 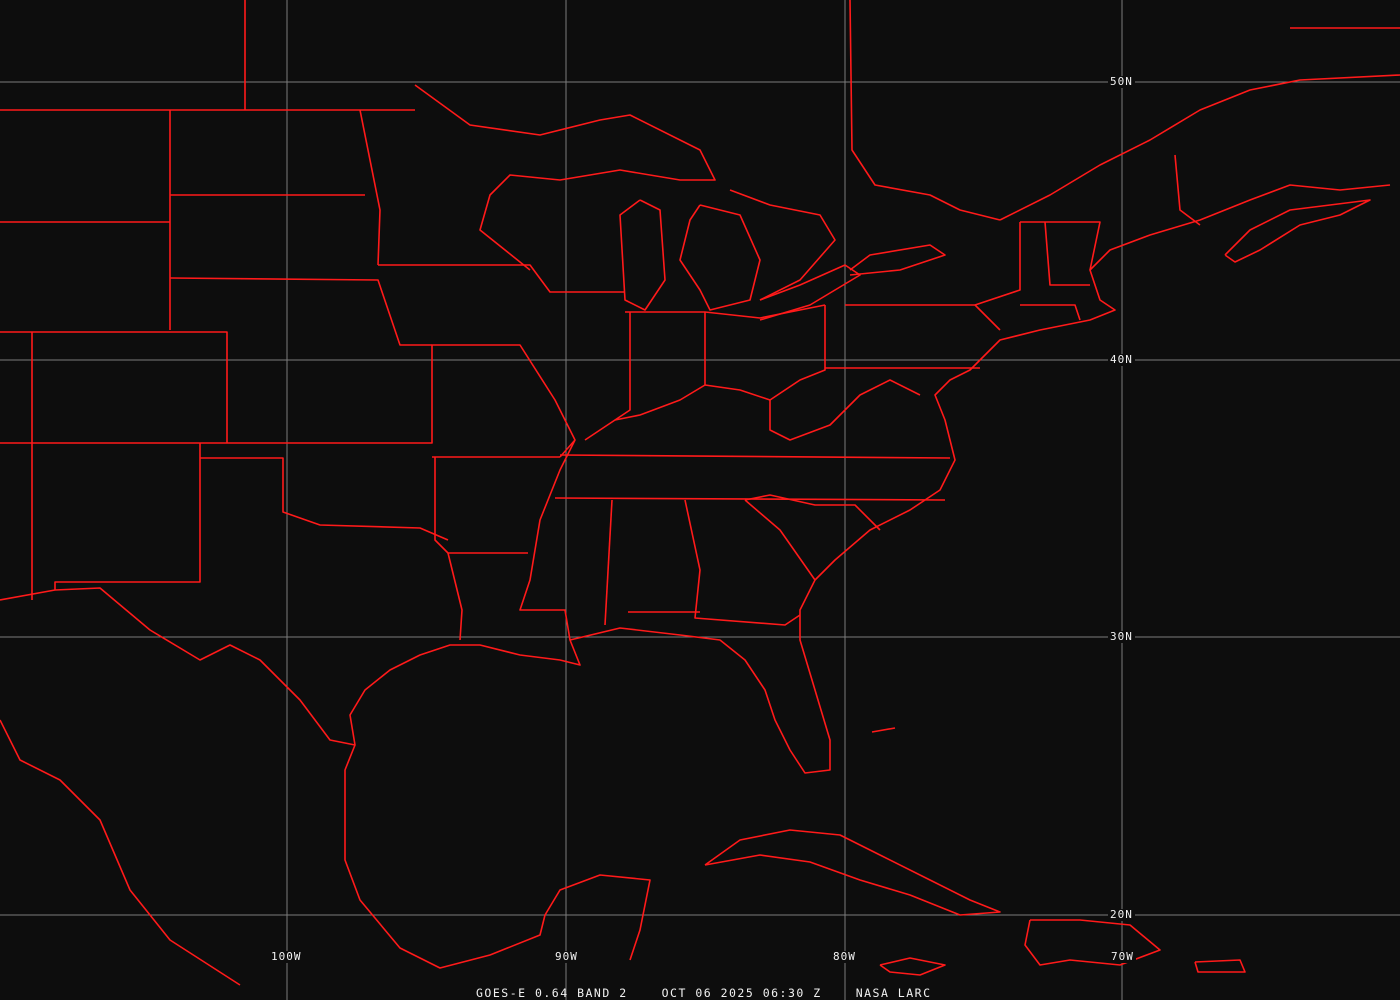 What do you see at coordinates (741, 993) in the screenshot?
I see `caption-datetime: OCT 06 2025 06:30 Z` at bounding box center [741, 993].